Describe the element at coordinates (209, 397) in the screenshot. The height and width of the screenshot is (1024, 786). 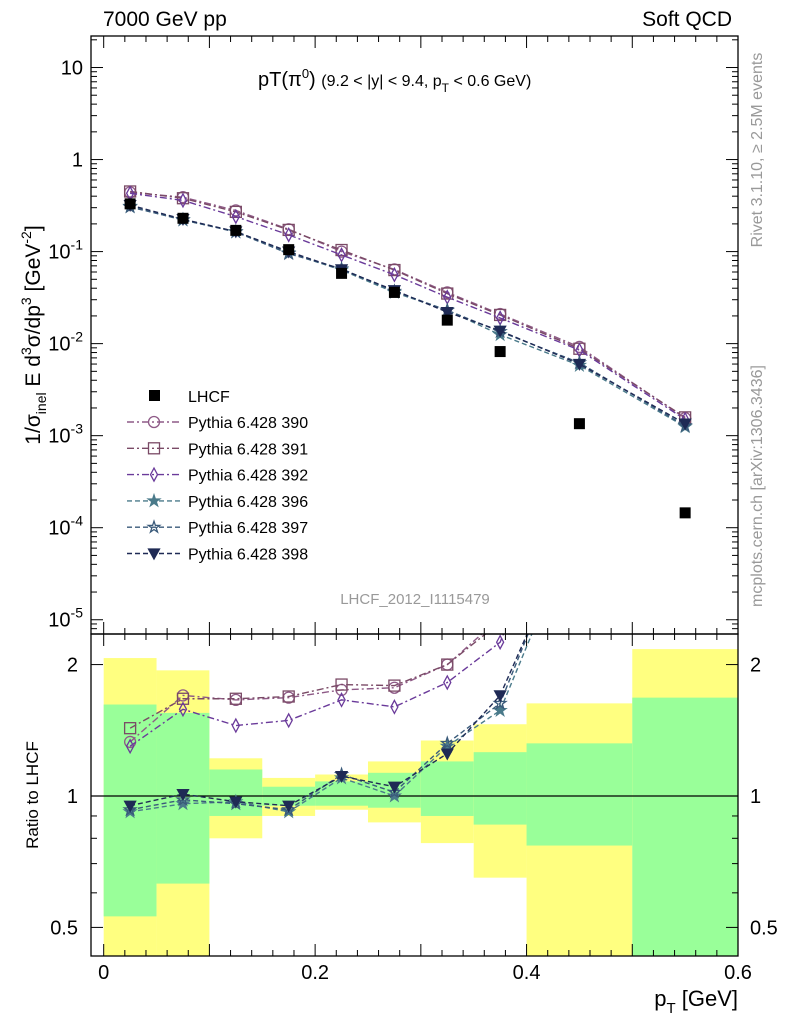
I see `legend-label: LHCF` at that location.